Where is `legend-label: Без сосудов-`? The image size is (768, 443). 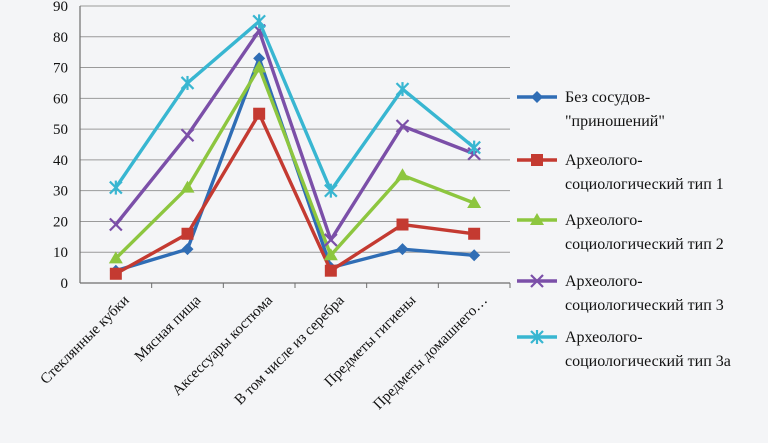 legend-label: Без сосудов- is located at coordinates (607, 97).